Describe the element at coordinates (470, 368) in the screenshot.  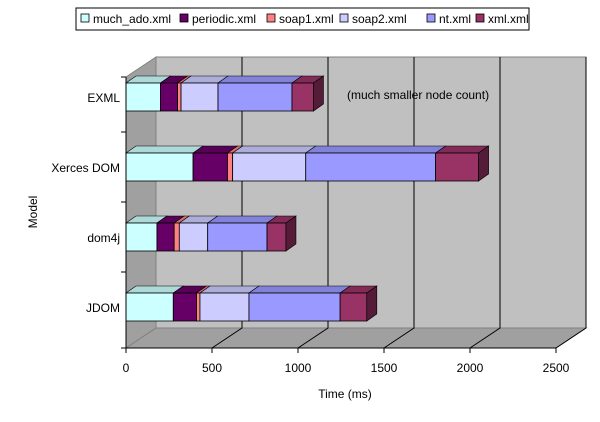
I see `x-tick-label: 2000` at that location.